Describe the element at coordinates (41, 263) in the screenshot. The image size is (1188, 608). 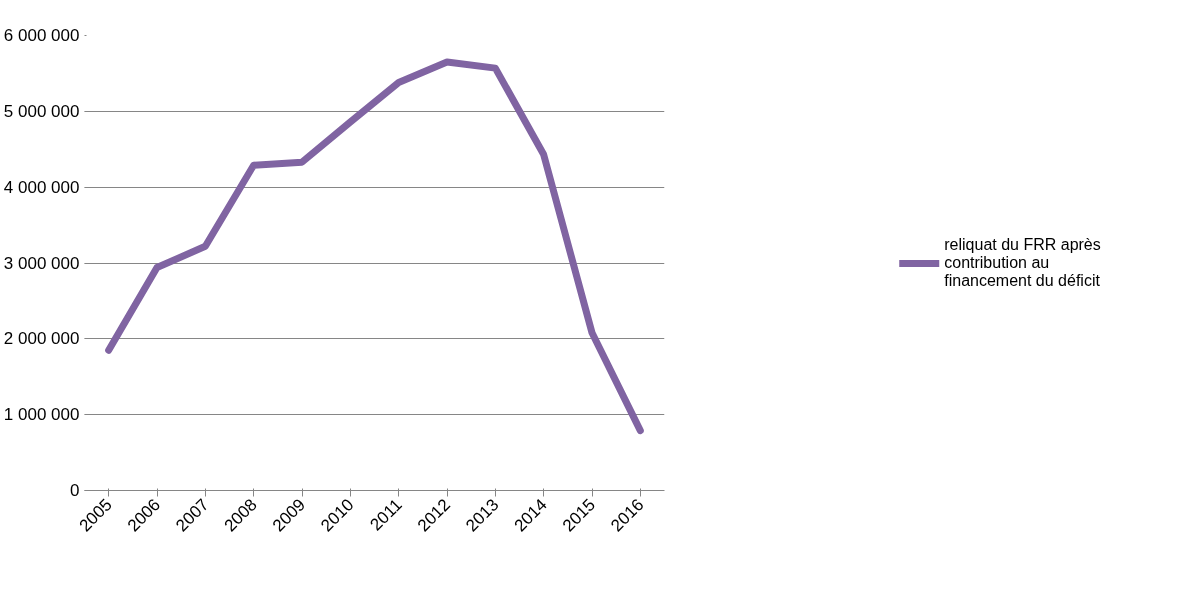
I see `y-tick-label: 3 000 000` at that location.